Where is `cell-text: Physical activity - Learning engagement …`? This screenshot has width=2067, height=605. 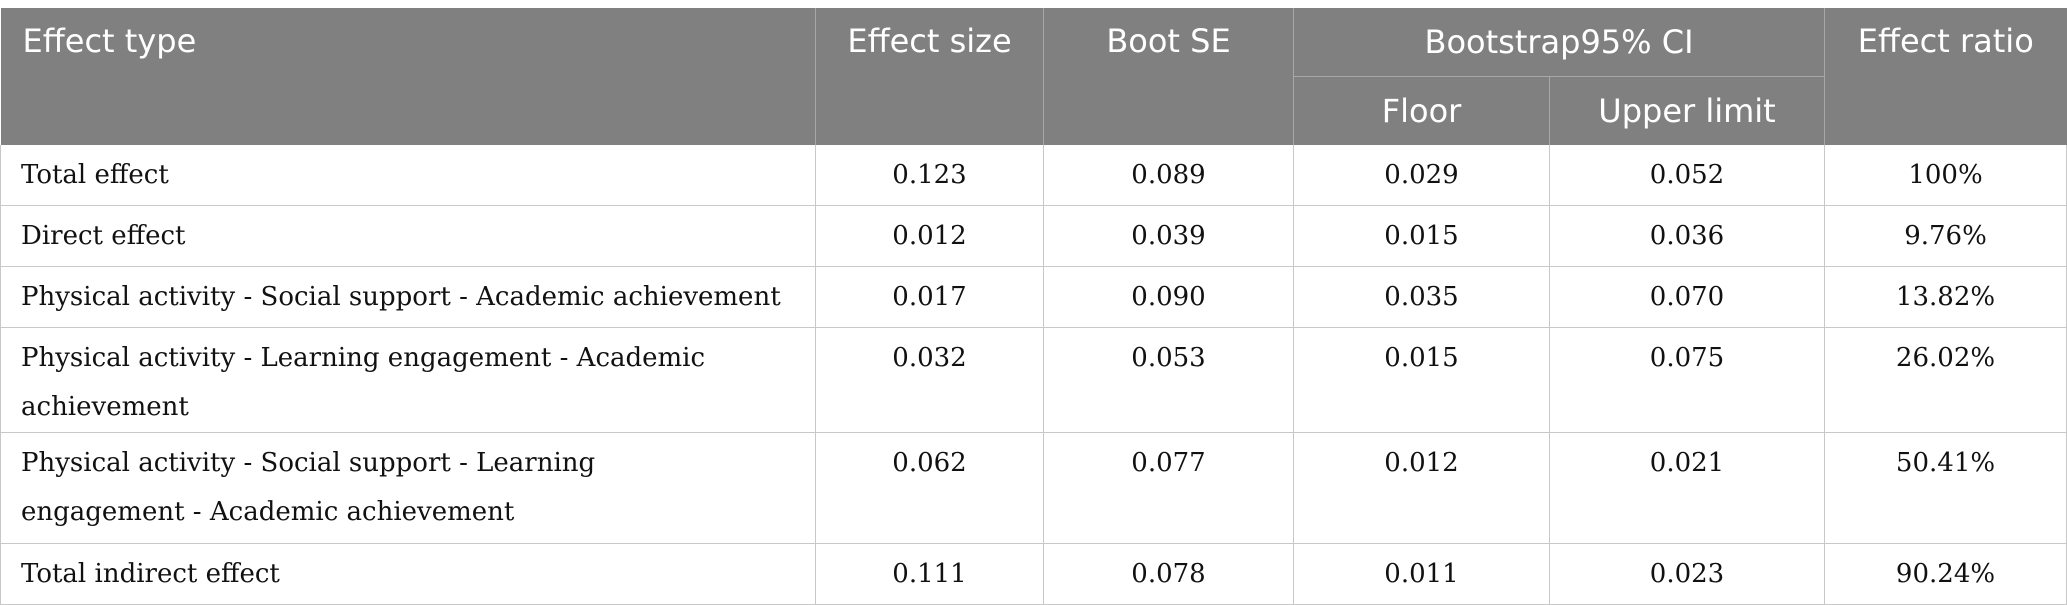
cell-text: Physical activity - Learning engagement … is located at coordinates (363, 382).